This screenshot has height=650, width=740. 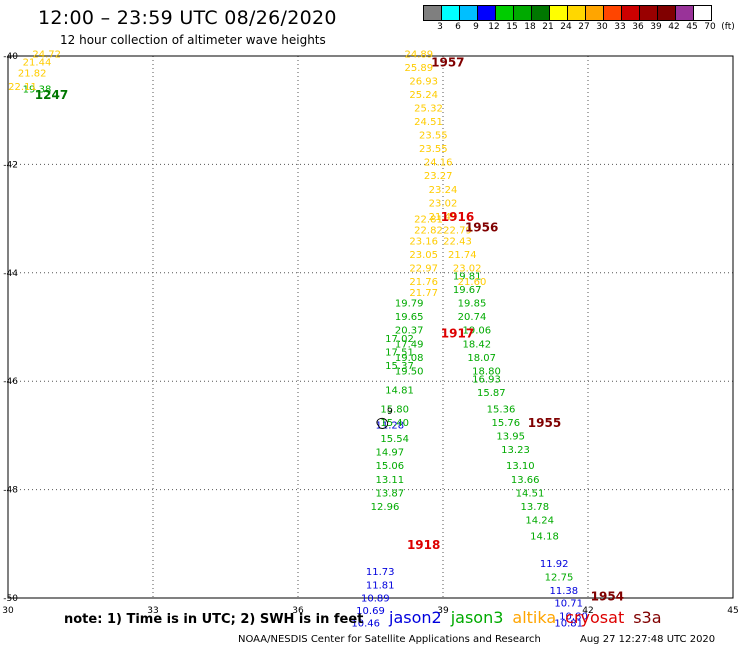 I want to click on data-label: 19.50, so click(x=409, y=371).